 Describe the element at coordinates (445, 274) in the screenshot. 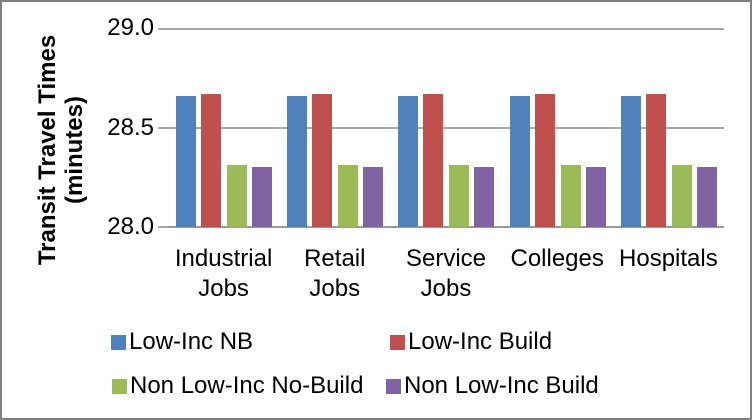

I see `x-axis-category-label: Service Jobs` at that location.